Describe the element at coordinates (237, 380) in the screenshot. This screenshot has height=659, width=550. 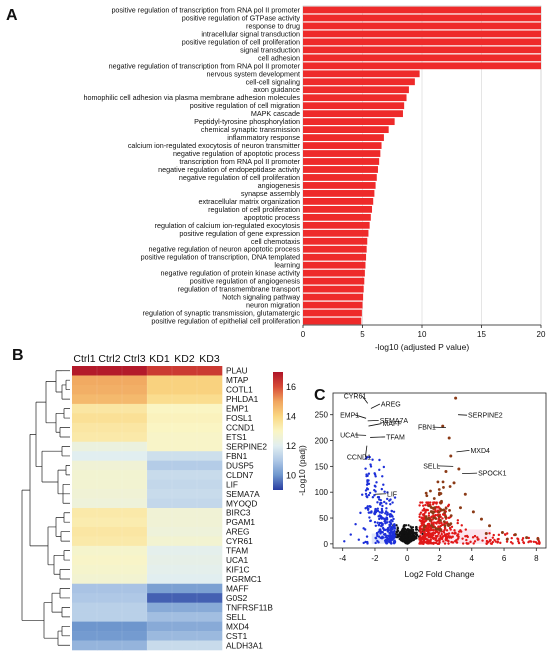
I see `heatmap-row-label: MTAP` at that location.